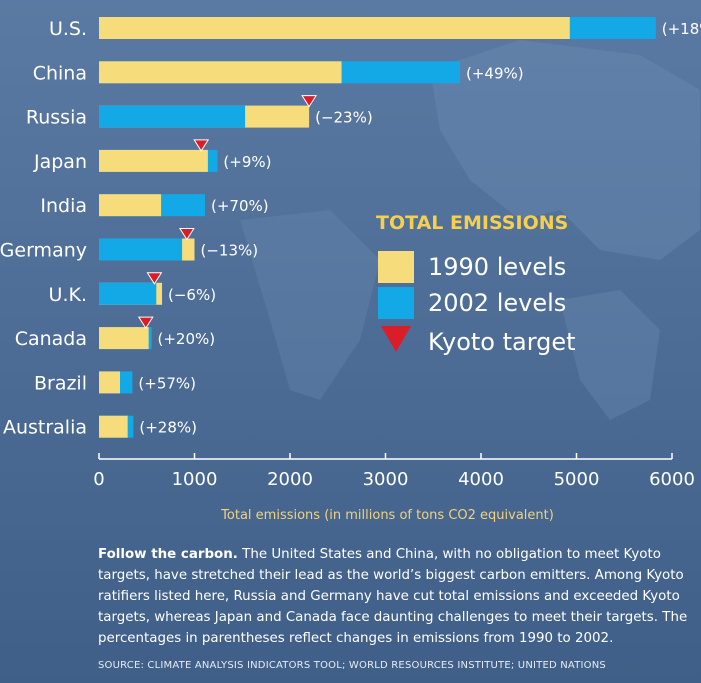 The image size is (701, 683). I want to click on category-label-u-k: U.K., so click(68, 295).